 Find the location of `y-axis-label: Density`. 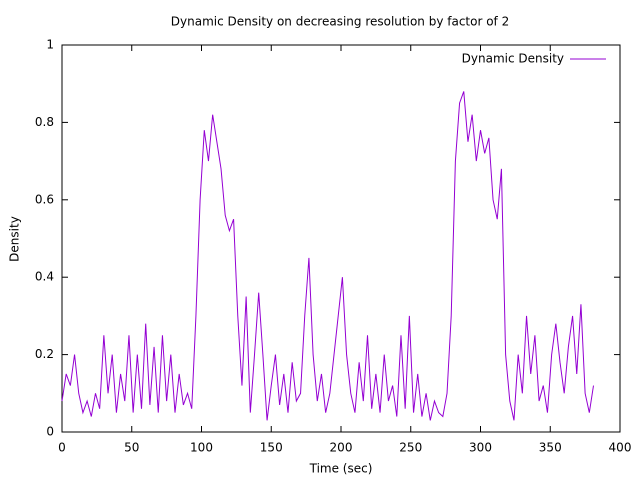

y-axis-label: Density is located at coordinates (15, 239).